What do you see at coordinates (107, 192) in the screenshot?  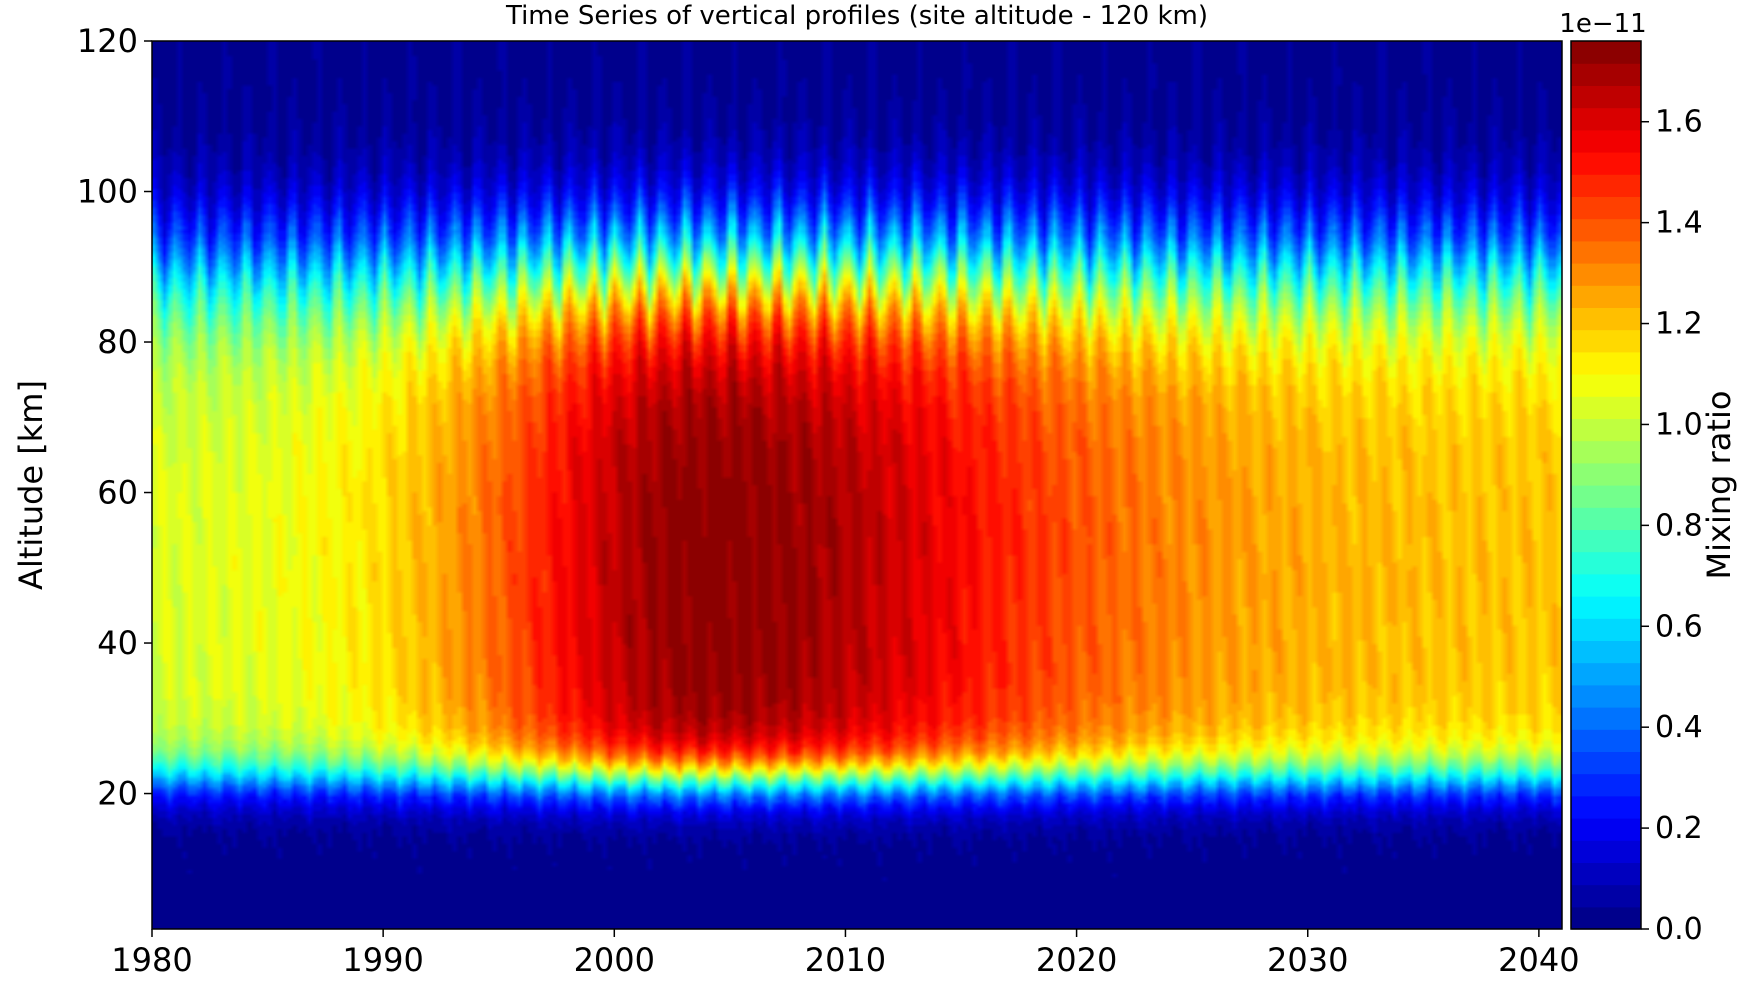 I see `y-tick-label: 100` at bounding box center [107, 192].